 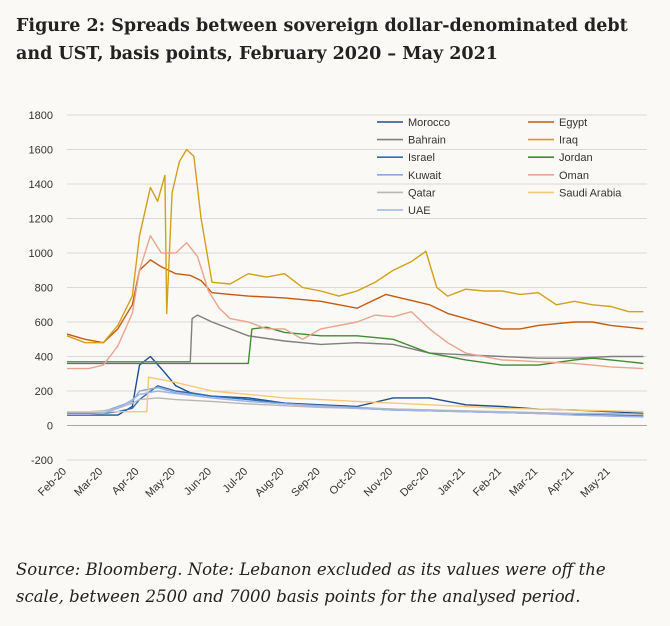 I want to click on series-line-egypt, so click(x=355, y=301).